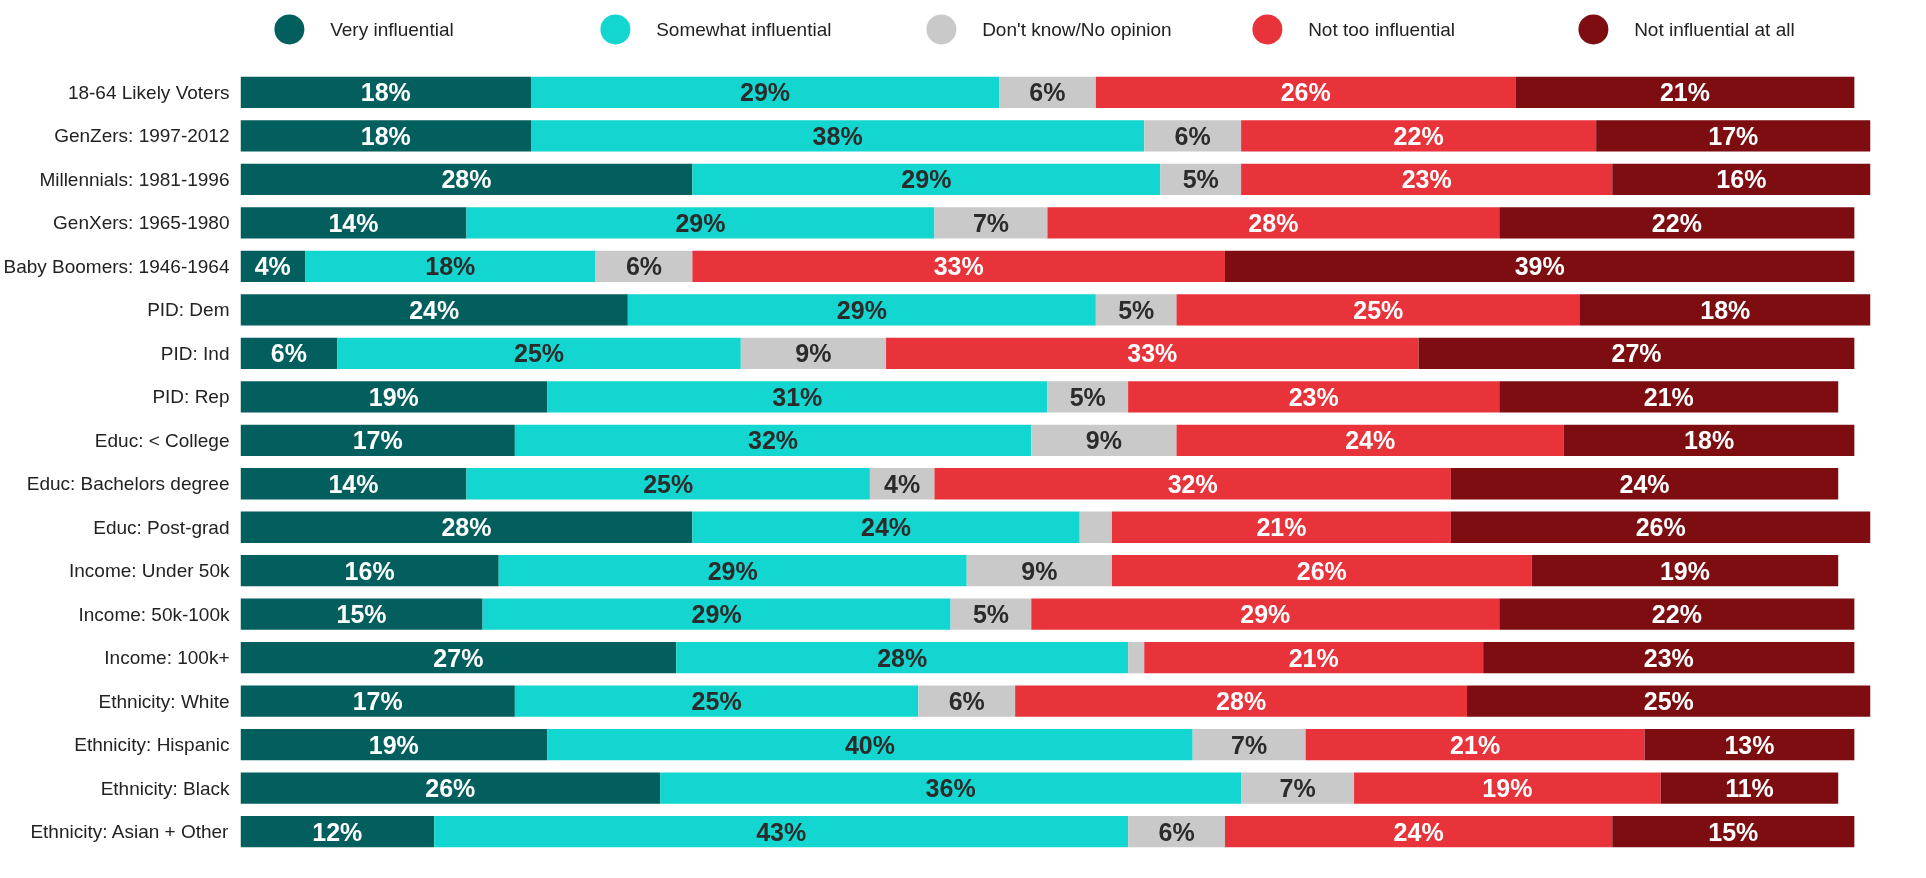  I want to click on data-label: 28%, so click(466, 527).